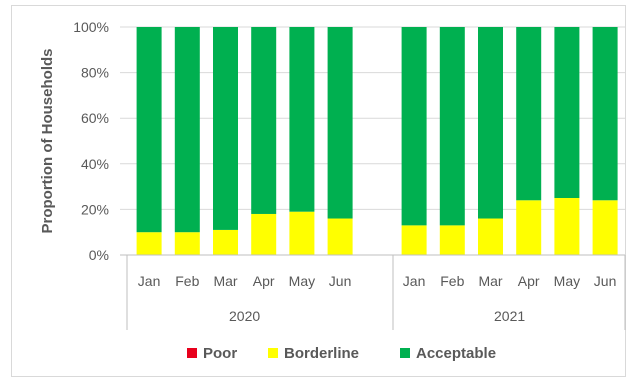 This screenshot has height=383, width=638. Describe the element at coordinates (47, 141) in the screenshot. I see `y-axis-label: Proportion of Households` at that location.